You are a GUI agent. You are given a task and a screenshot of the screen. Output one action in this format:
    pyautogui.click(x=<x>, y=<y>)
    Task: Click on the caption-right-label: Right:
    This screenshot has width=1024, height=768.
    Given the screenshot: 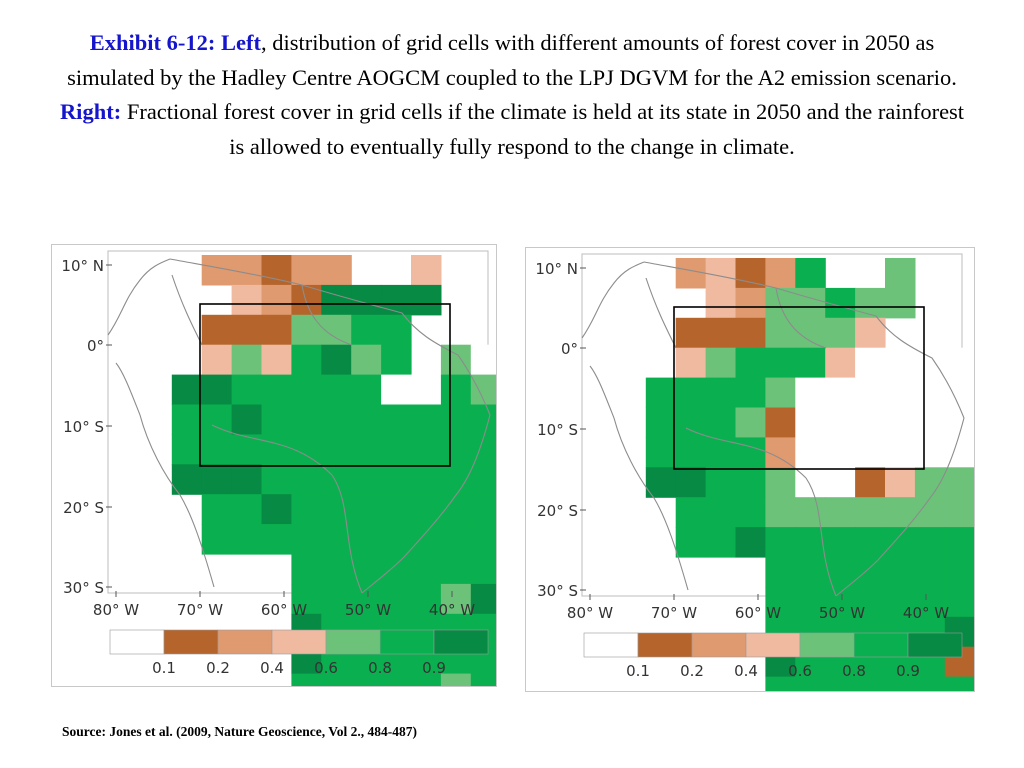 What is the action you would take?
    pyautogui.click(x=90, y=111)
    